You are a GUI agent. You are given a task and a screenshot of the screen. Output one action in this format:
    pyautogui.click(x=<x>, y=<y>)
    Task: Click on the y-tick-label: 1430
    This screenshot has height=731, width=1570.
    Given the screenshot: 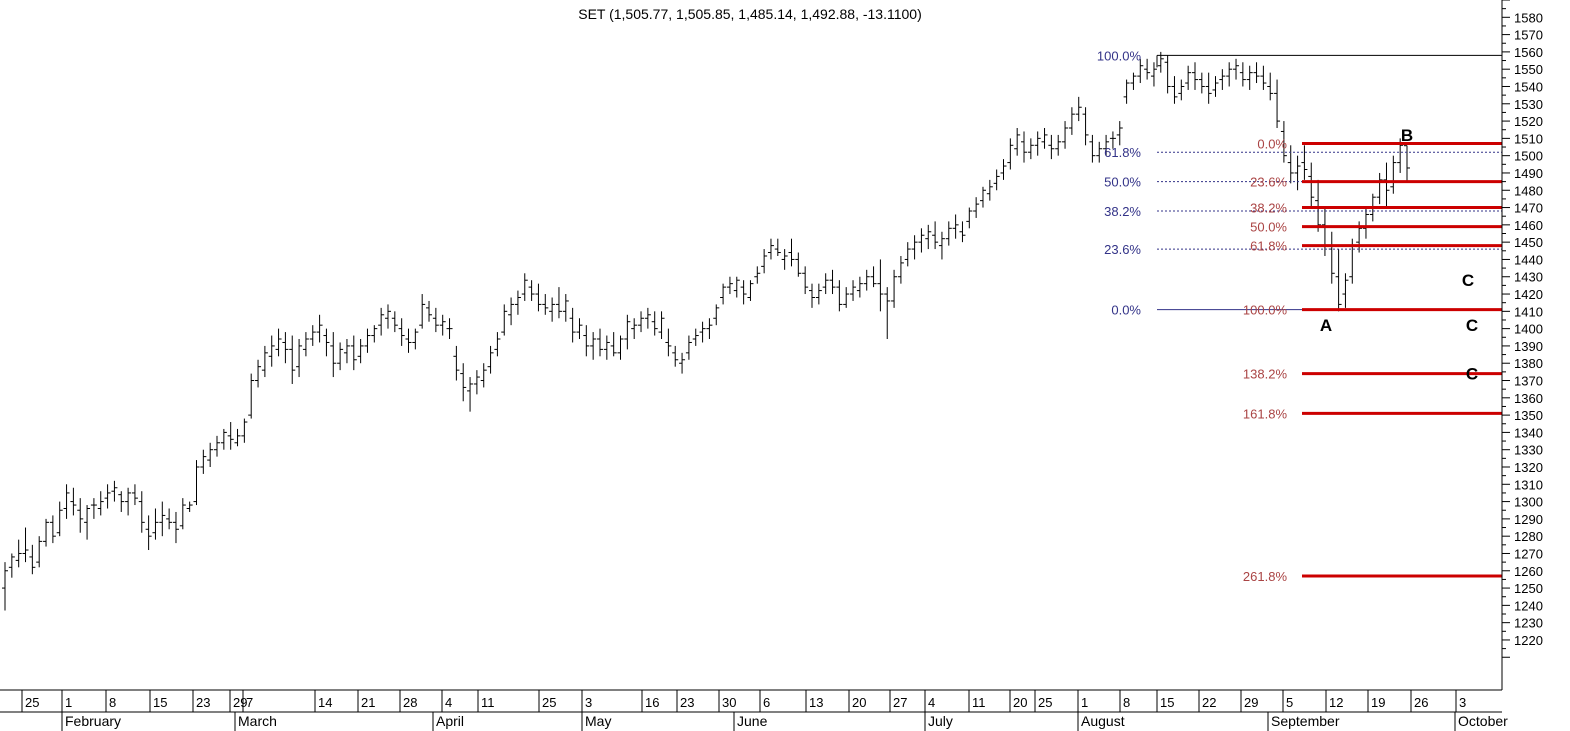 What is the action you would take?
    pyautogui.click(x=1528, y=277)
    